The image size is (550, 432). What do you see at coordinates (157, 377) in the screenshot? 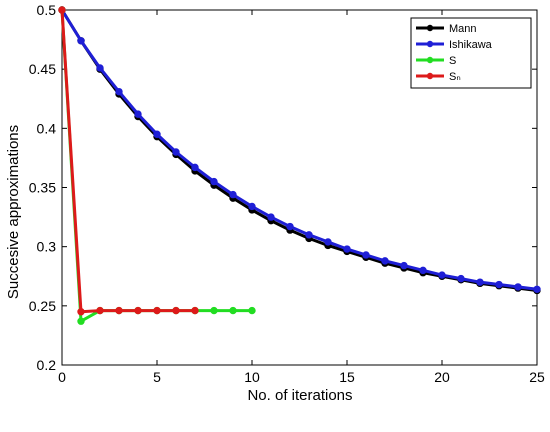
I see `x-tick-label: 5` at bounding box center [157, 377].